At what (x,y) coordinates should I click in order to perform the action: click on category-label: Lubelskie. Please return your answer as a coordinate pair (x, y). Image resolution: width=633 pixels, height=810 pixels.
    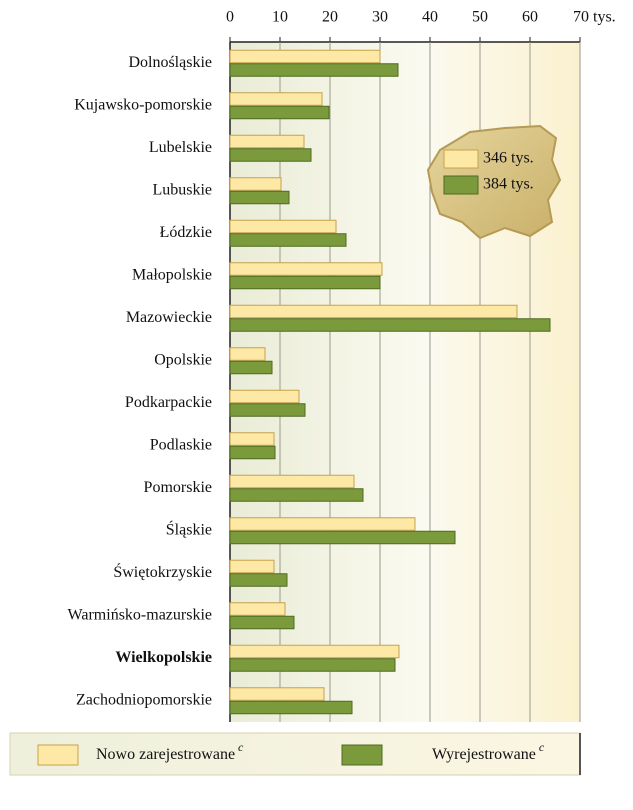
    Looking at the image, I should click on (180, 147).